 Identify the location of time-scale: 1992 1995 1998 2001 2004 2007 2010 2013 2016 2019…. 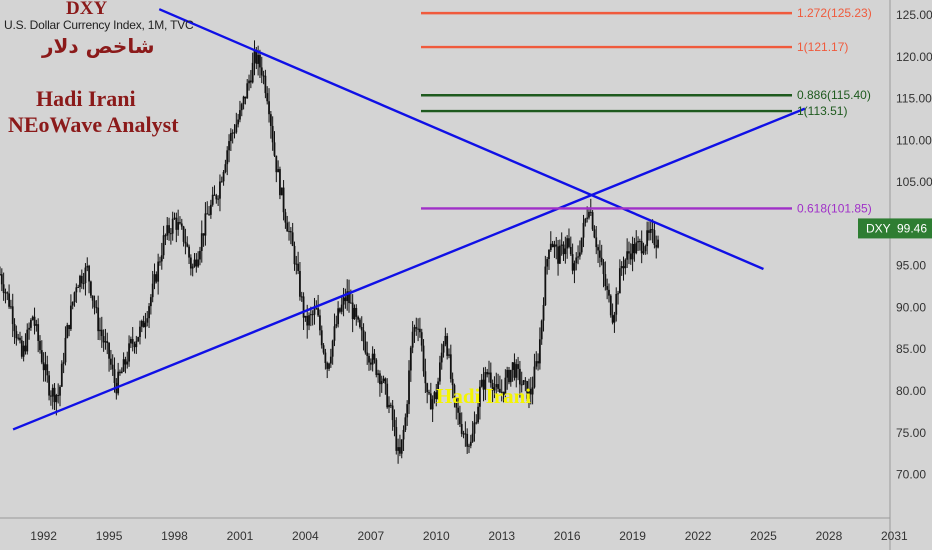
(469, 536).